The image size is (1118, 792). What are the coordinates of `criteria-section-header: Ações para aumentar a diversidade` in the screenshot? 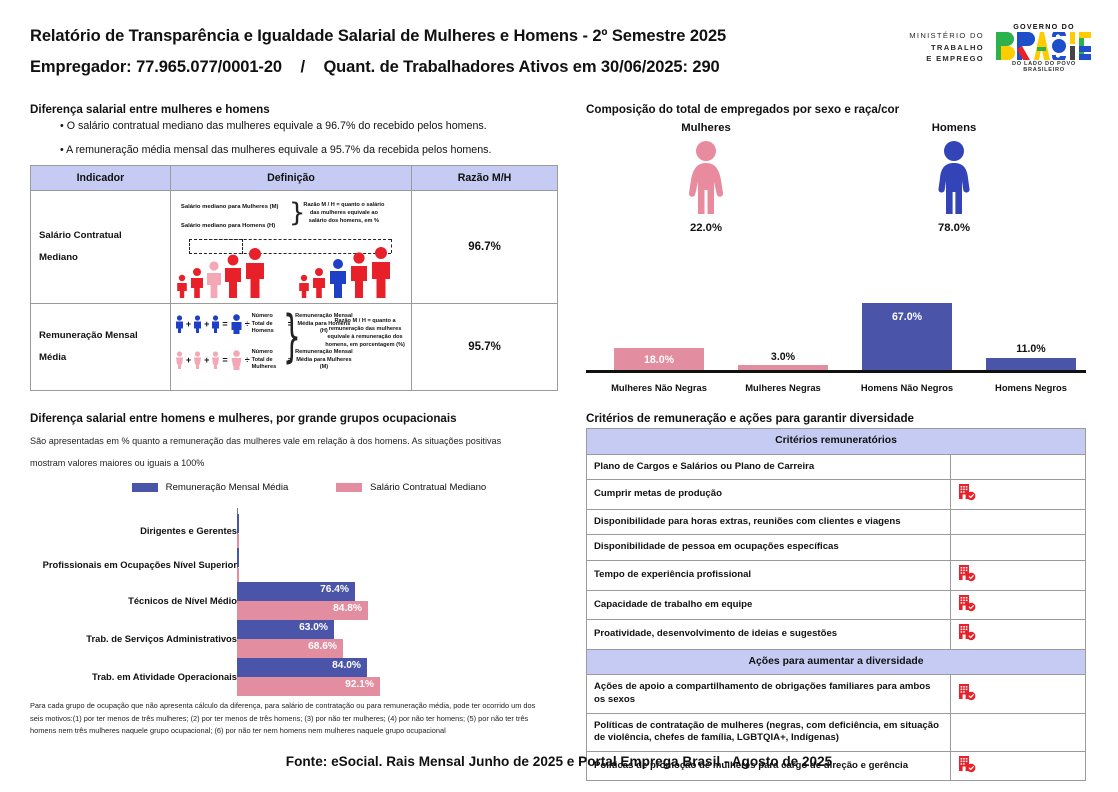 It's located at (836, 662).